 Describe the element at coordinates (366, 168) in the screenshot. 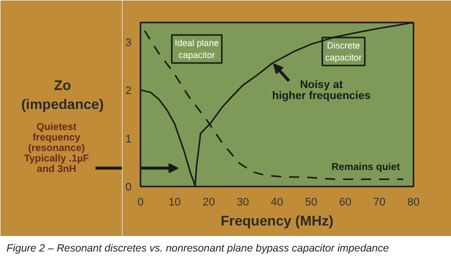

I see `annotation: Remains quiet` at that location.